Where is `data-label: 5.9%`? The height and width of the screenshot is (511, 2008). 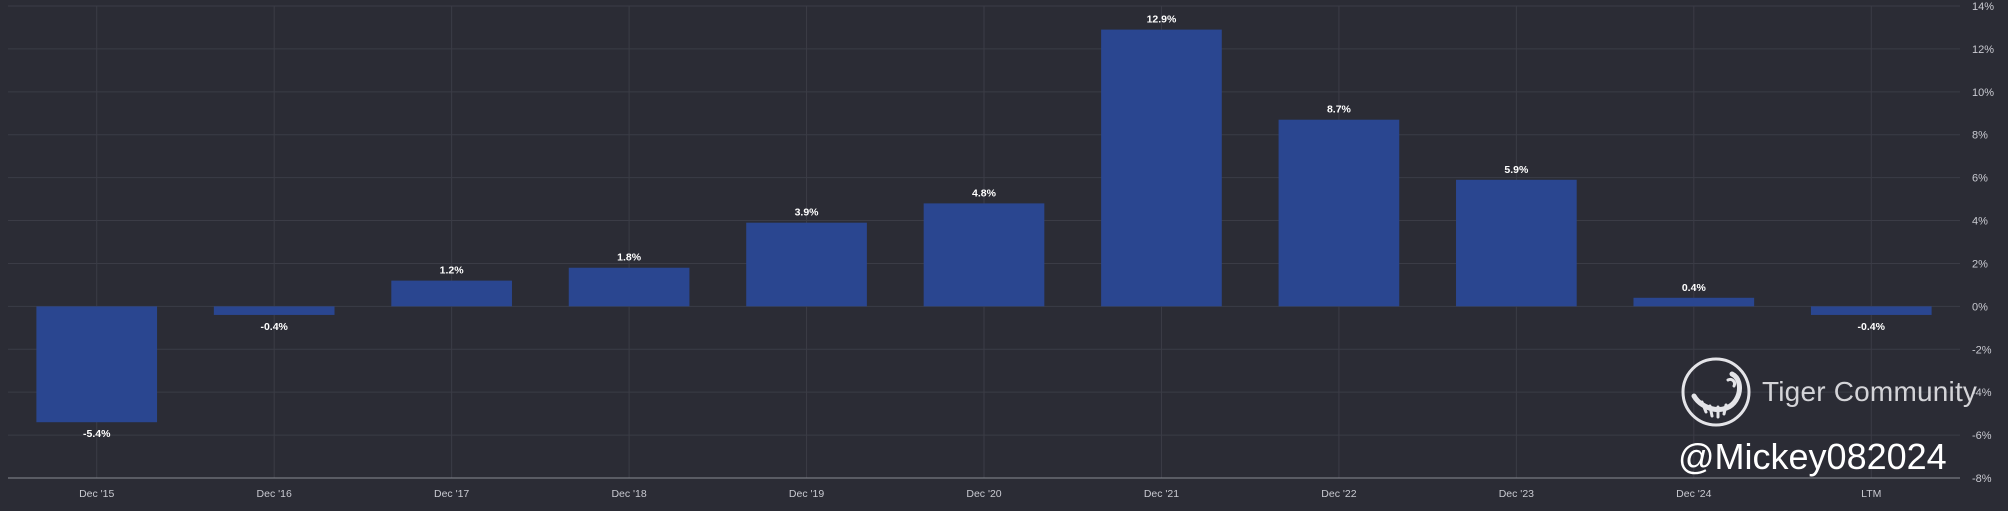 data-label: 5.9% is located at coordinates (1516, 170).